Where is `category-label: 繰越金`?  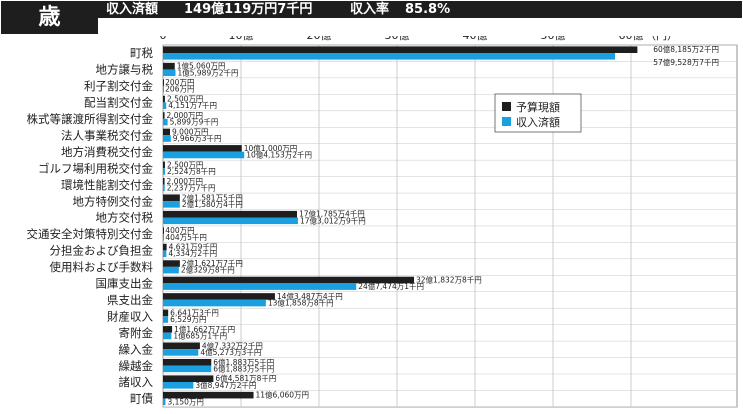 category-label: 繰越金 is located at coordinates (136, 366).